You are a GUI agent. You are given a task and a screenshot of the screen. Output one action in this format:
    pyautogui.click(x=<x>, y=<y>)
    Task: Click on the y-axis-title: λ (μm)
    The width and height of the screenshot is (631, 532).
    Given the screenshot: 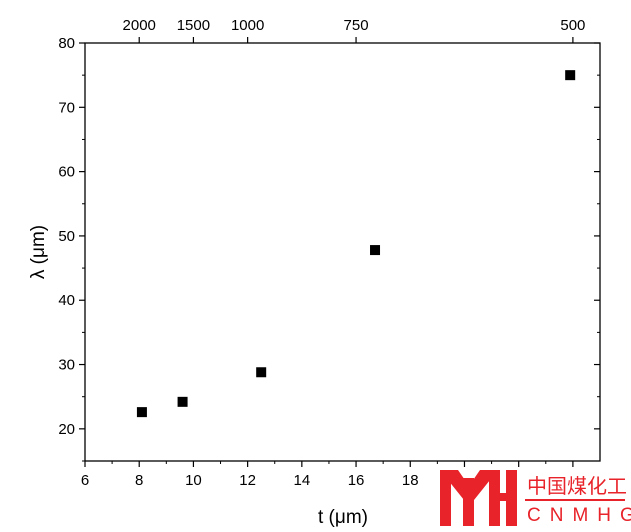 What is the action you would take?
    pyautogui.click(x=38, y=252)
    